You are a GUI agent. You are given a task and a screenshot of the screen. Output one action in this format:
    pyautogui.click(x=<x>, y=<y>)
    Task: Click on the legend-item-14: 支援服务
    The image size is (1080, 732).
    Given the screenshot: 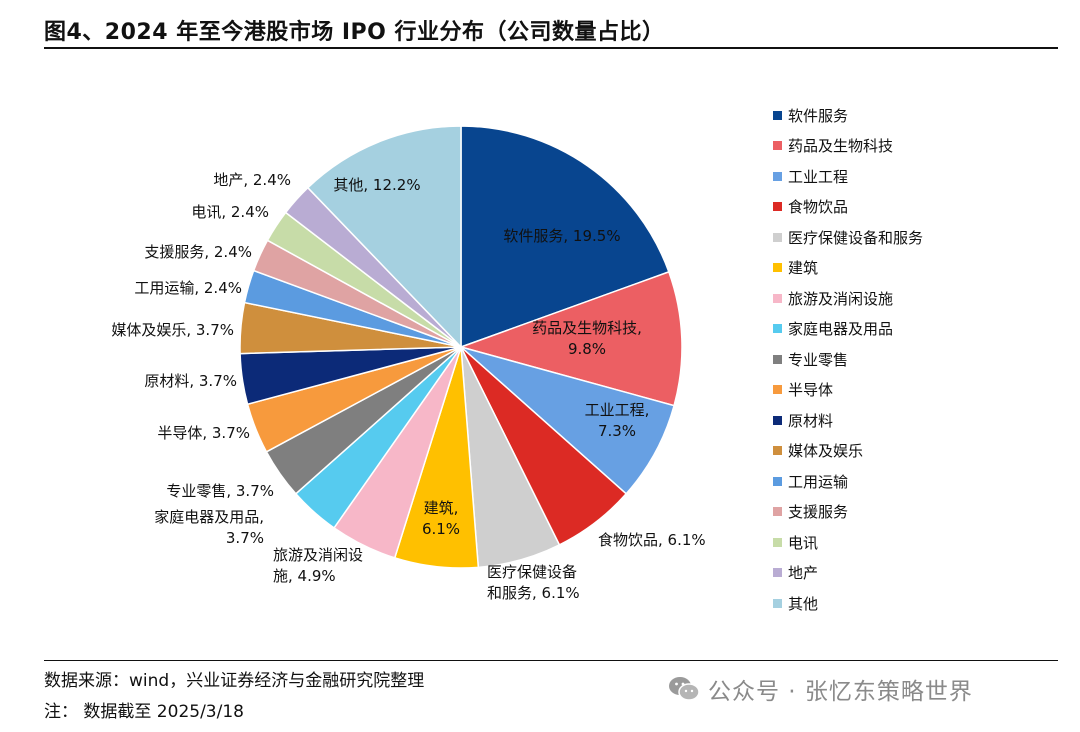 What is the action you would take?
    pyautogui.click(x=848, y=512)
    